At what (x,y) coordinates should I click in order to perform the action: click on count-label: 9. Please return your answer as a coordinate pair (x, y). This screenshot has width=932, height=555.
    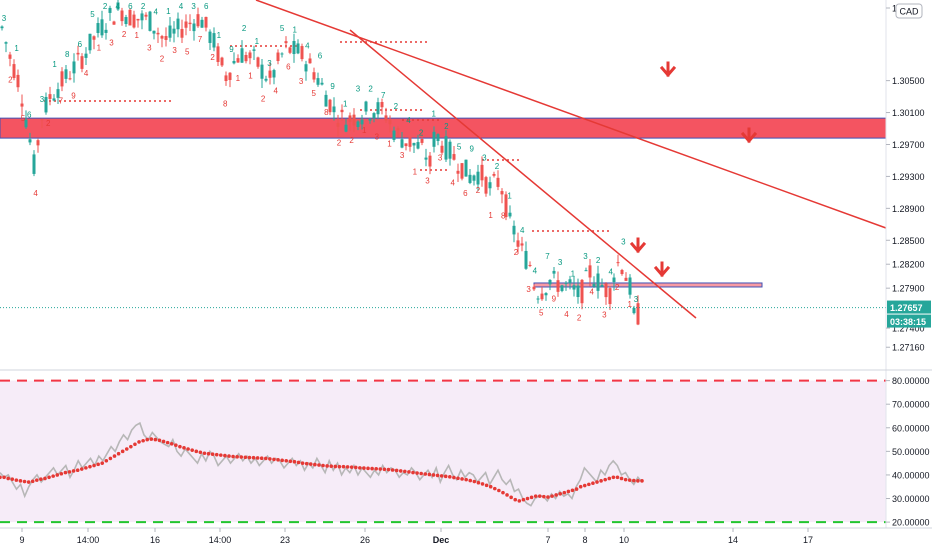
    Looking at the image, I should click on (73, 95).